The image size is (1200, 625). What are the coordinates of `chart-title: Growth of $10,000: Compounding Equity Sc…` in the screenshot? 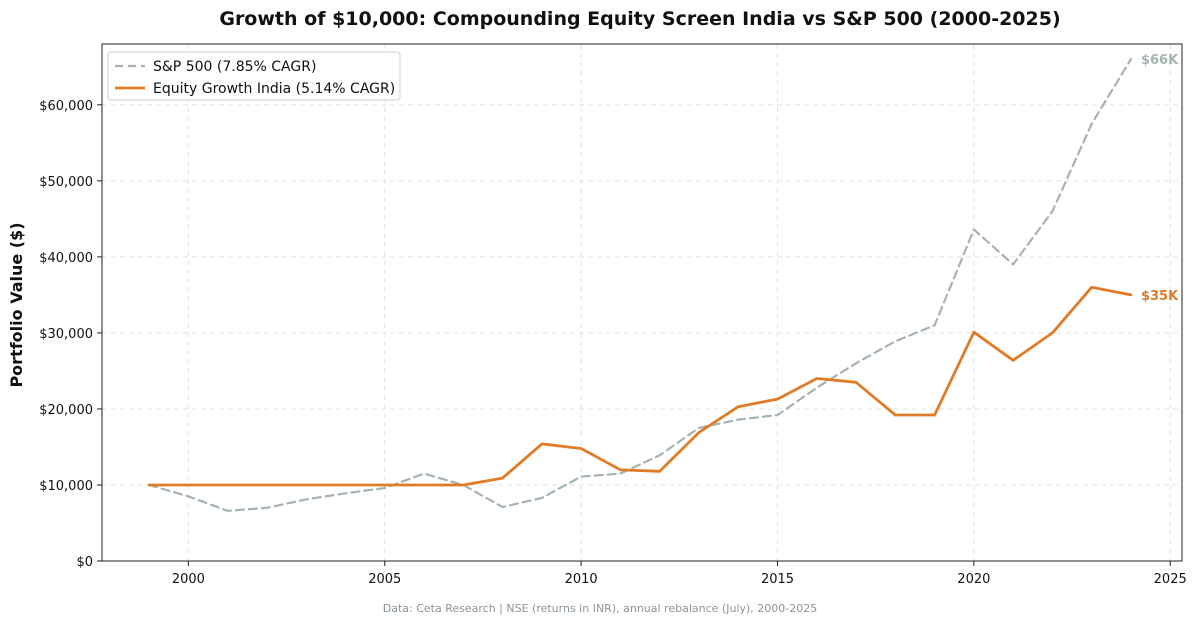 It's located at (639, 19).